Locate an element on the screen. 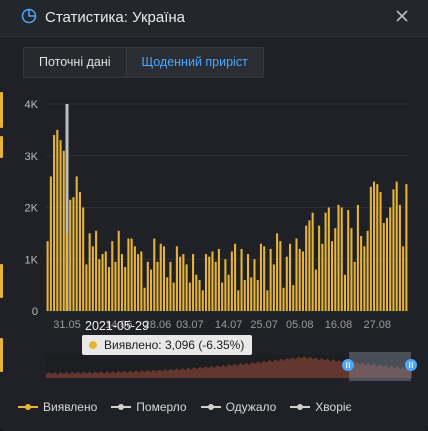  legend-item-recovered: Одужало is located at coordinates (238, 407).